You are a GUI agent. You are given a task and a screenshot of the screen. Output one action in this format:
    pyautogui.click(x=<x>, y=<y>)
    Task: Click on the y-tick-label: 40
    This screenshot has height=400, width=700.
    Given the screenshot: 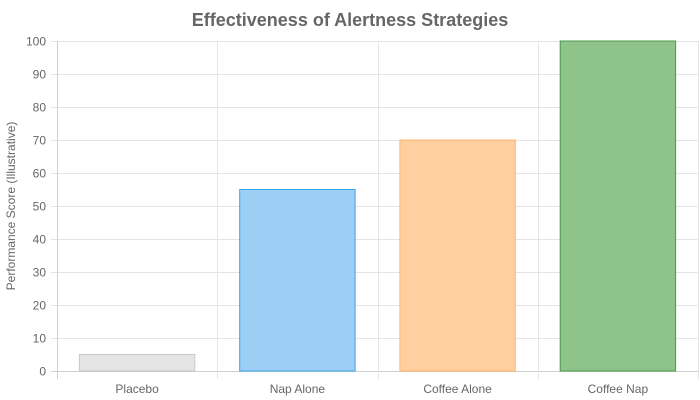 What is the action you would take?
    pyautogui.click(x=40, y=240)
    